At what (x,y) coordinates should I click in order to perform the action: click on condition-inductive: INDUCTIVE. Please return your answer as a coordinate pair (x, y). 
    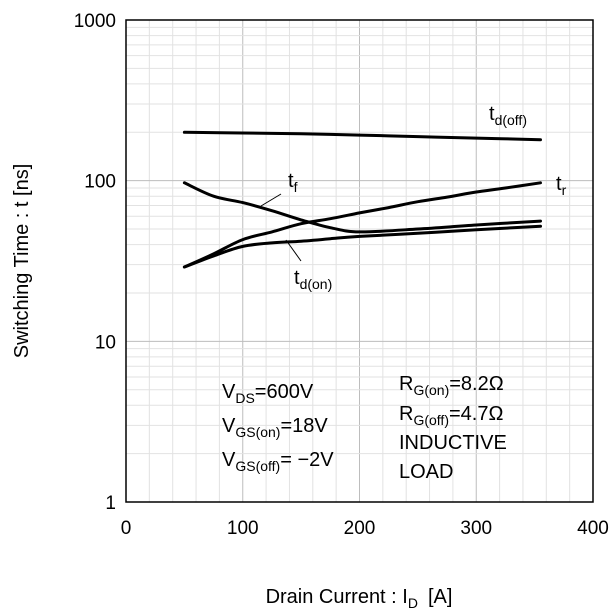
    Looking at the image, I should click on (453, 443).